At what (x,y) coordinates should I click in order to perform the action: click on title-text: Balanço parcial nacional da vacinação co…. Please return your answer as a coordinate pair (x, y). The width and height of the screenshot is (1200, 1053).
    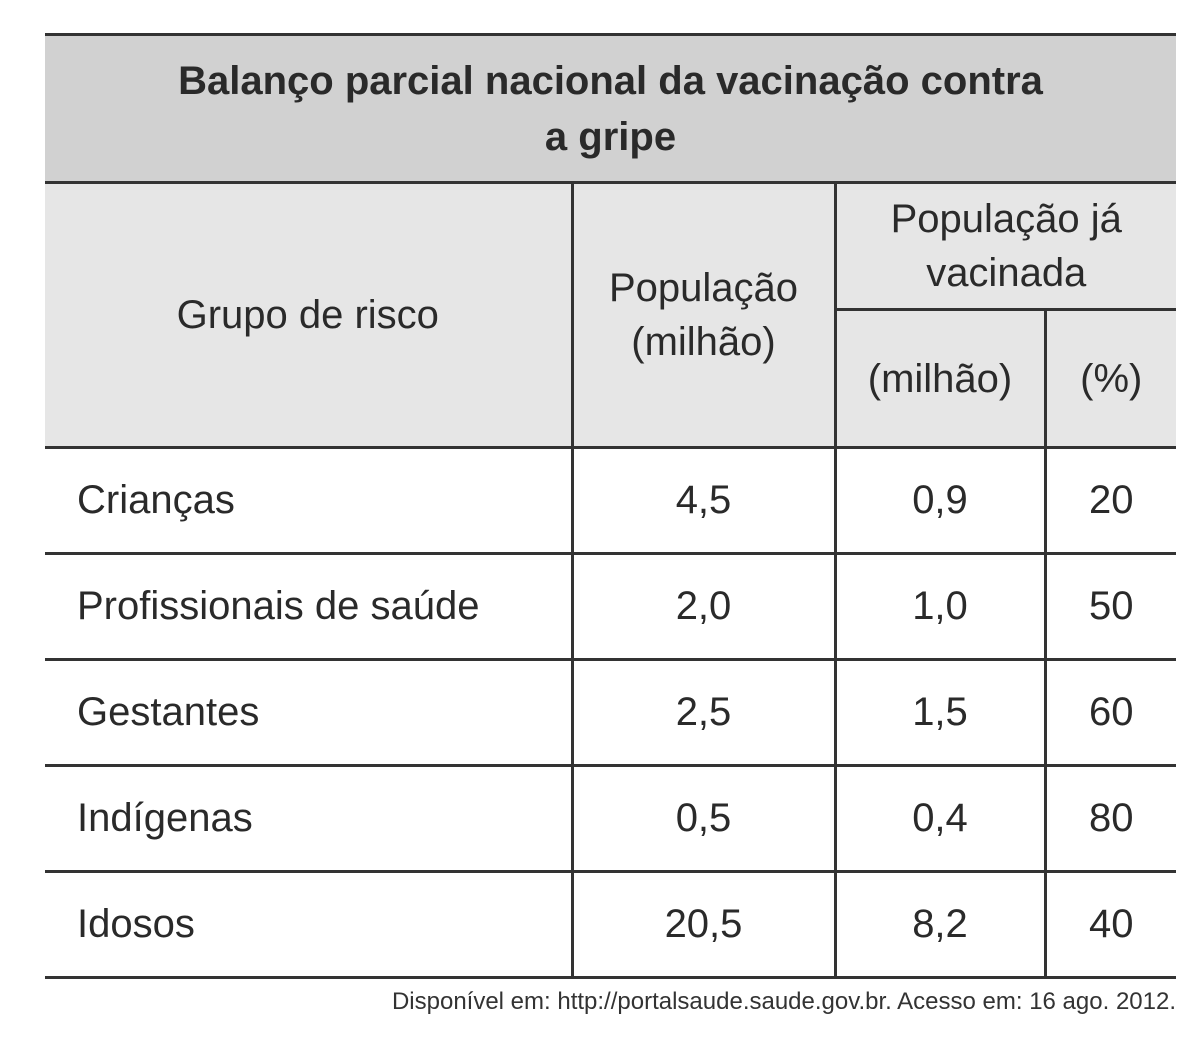
    Looking at the image, I should click on (610, 108).